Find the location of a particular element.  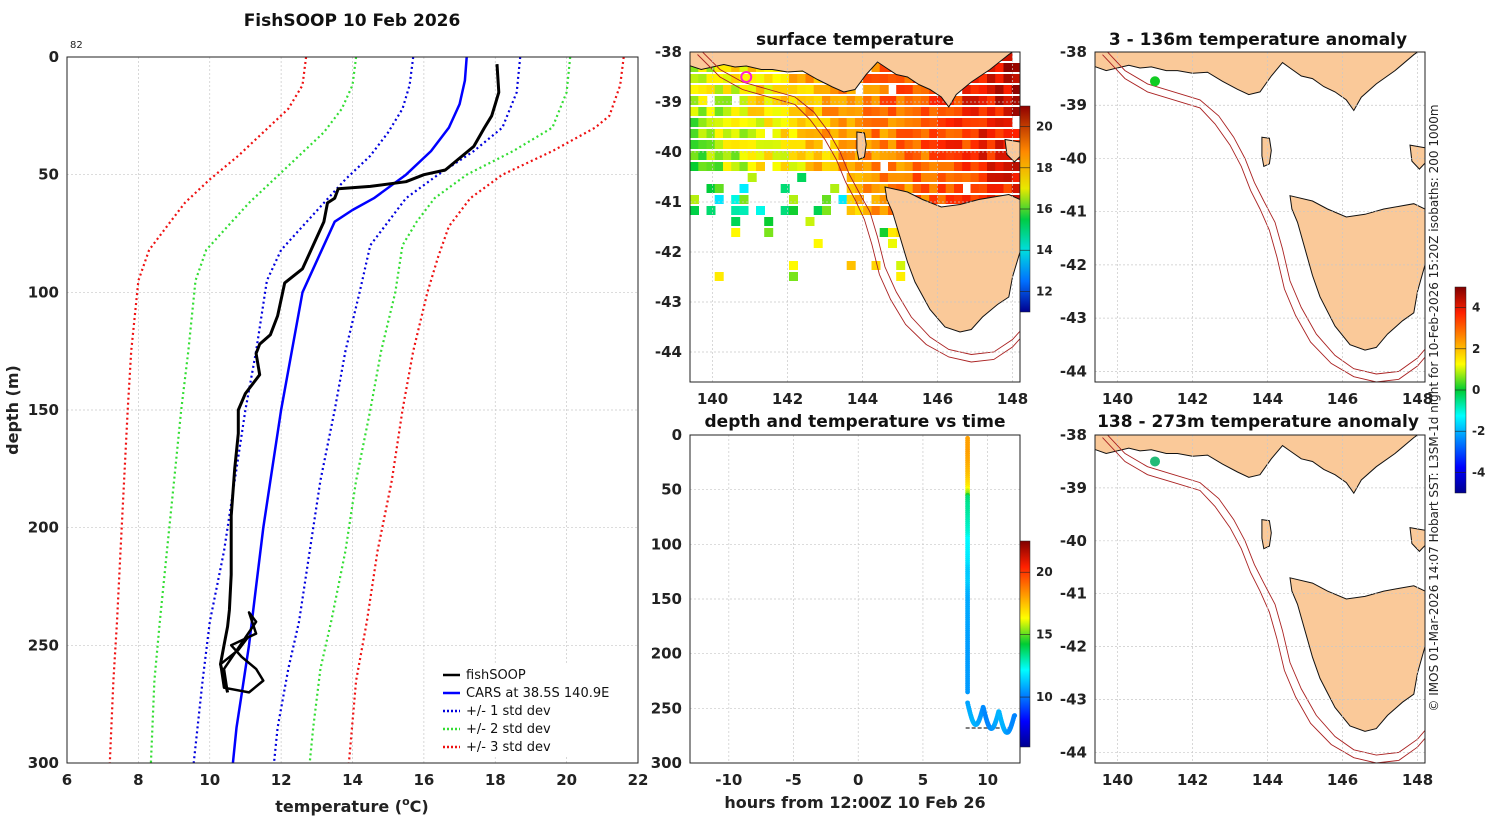

profile-y-tick-label: 50 is located at coordinates (48, 175).